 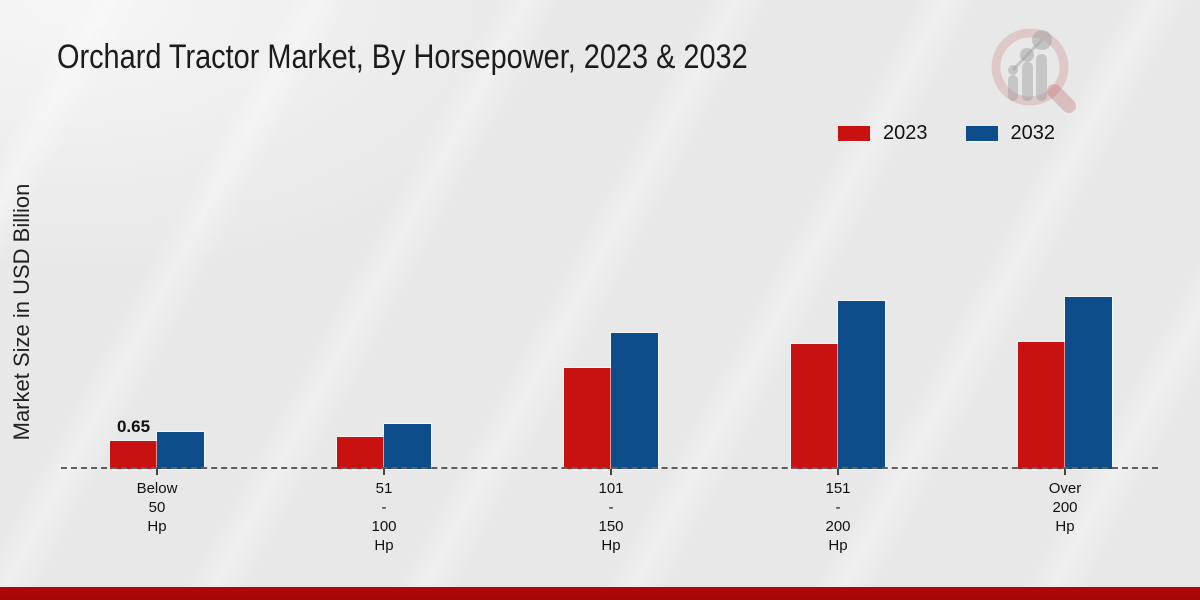 I want to click on legend-item-2032: 2032, so click(x=1010, y=133).